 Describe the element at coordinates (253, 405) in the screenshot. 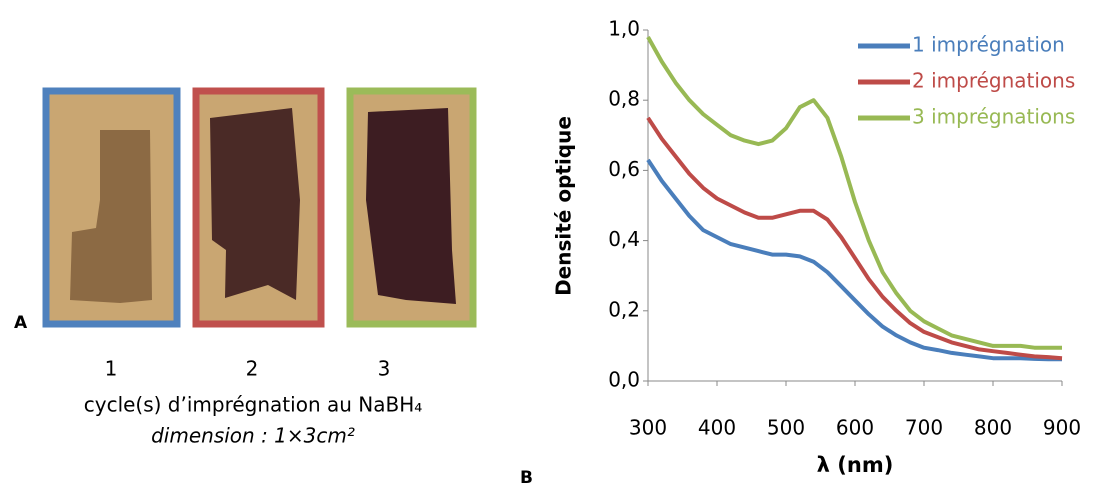

I see `caption: cycle(s) d’imprégnation au NaBH₄` at that location.